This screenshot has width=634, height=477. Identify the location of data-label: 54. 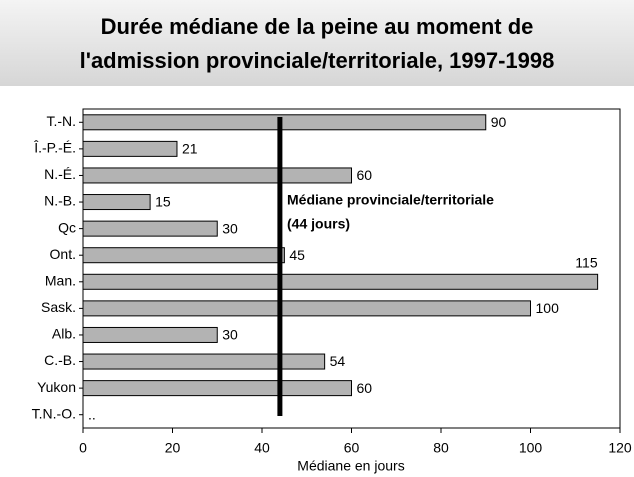
(338, 361).